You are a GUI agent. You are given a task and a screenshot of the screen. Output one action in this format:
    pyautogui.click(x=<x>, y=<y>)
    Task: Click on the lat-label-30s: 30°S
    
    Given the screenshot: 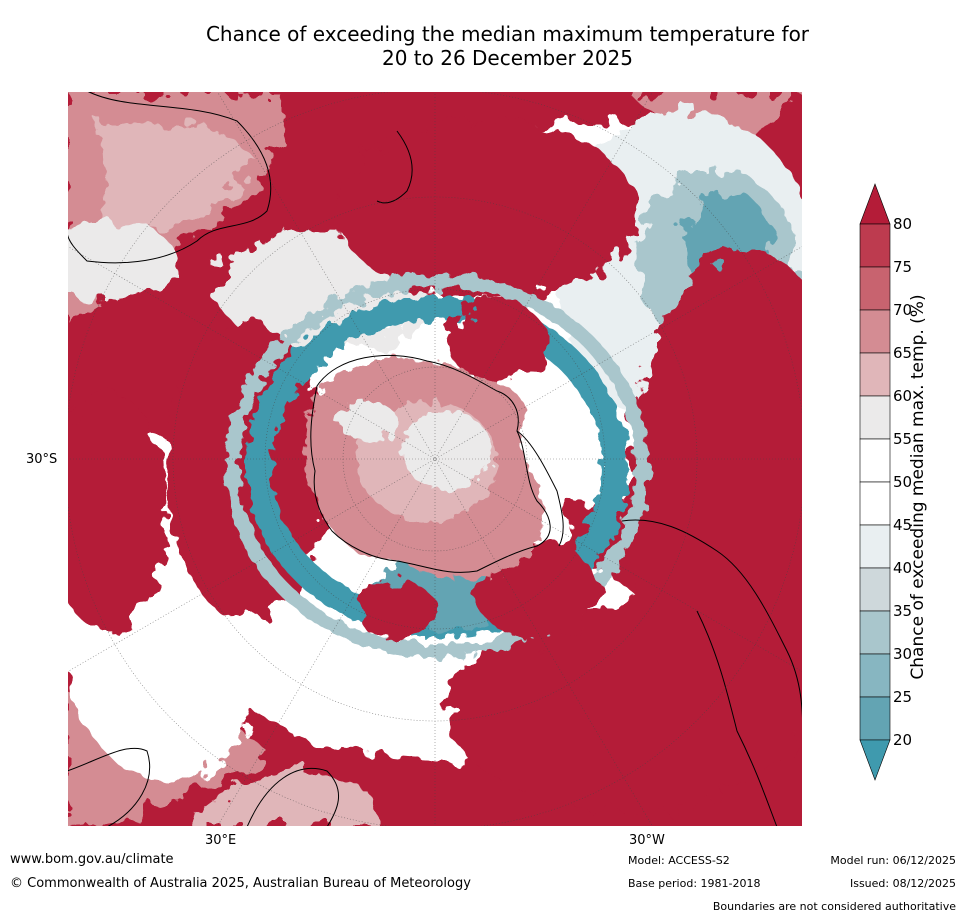 What is the action you would take?
    pyautogui.click(x=42, y=459)
    